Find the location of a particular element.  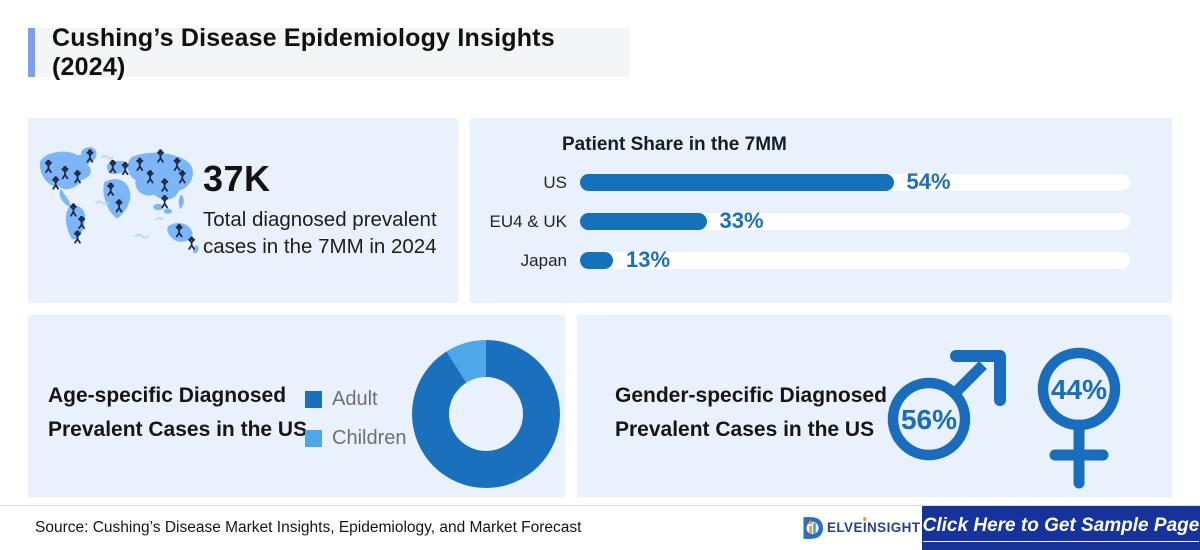

get-sample-page-label: Click Here to Get Sample Page is located at coordinates (1061, 528).